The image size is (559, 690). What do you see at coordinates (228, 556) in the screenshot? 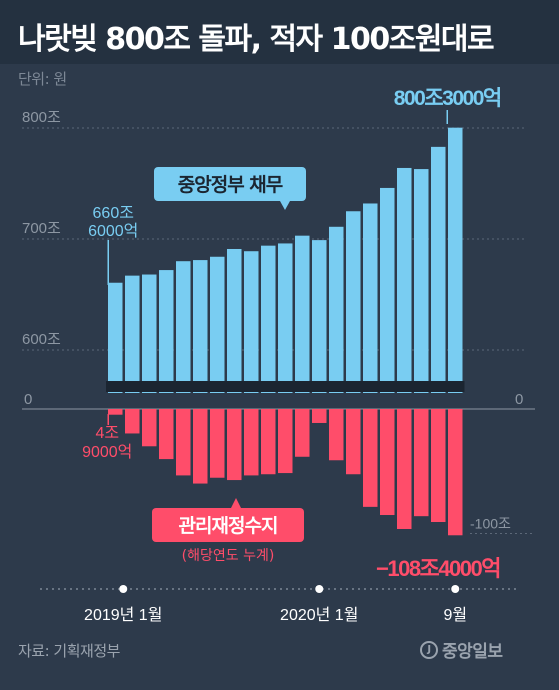
I see `deficit-series-sublabel: (해당연도 누계)` at bounding box center [228, 556].